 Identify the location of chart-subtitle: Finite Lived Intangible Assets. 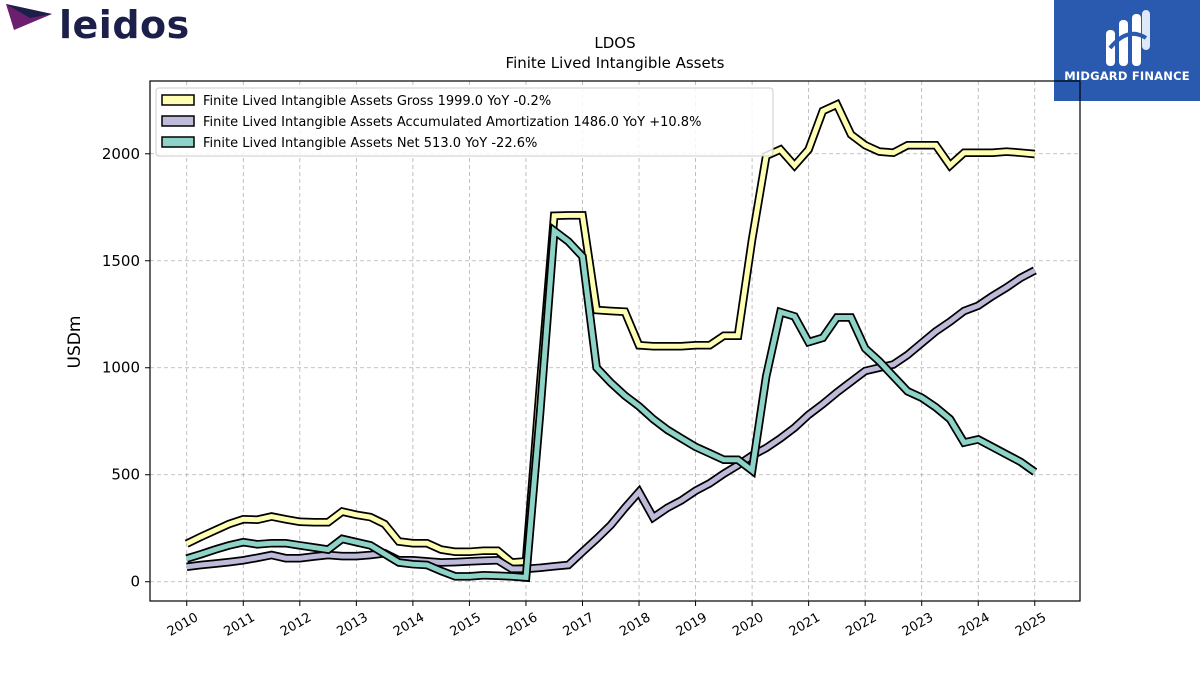
(615, 63).